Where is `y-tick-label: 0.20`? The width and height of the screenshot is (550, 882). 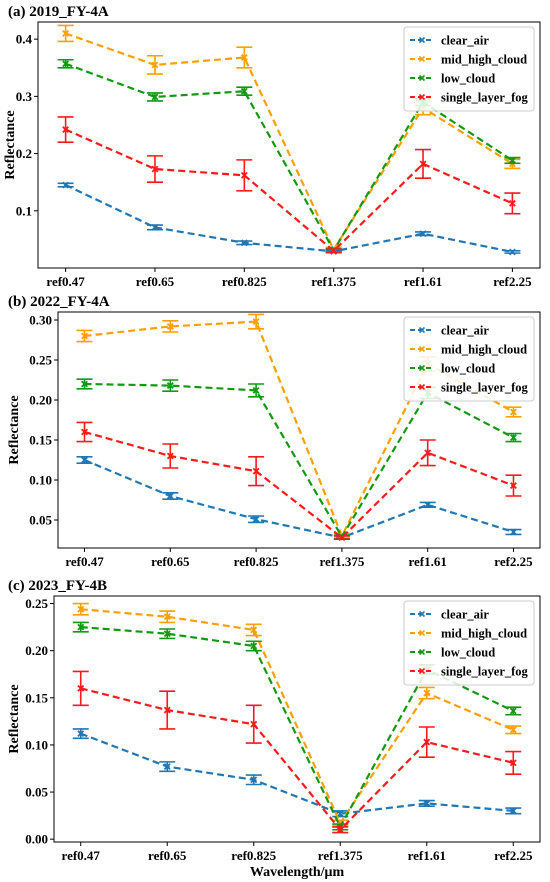 y-tick-label: 0.20 is located at coordinates (36, 650).